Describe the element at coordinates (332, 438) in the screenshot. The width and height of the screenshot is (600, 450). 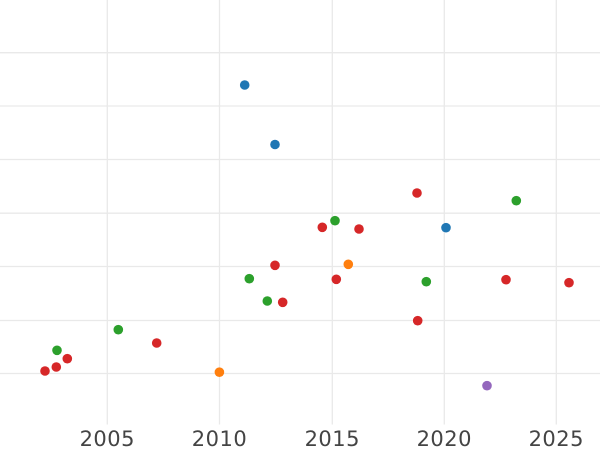
I see `x-tick-label-2015: 2015` at that location.